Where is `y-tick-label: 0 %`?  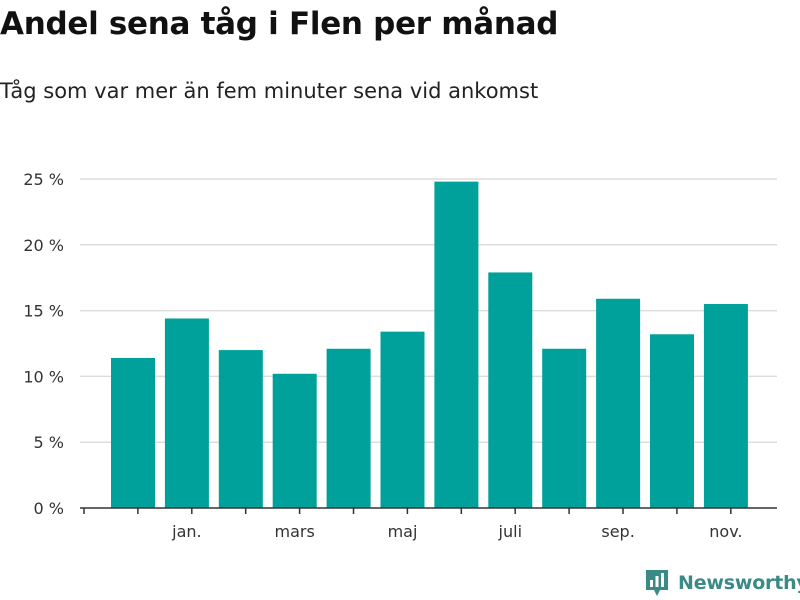
y-tick-label: 0 % is located at coordinates (49, 508).